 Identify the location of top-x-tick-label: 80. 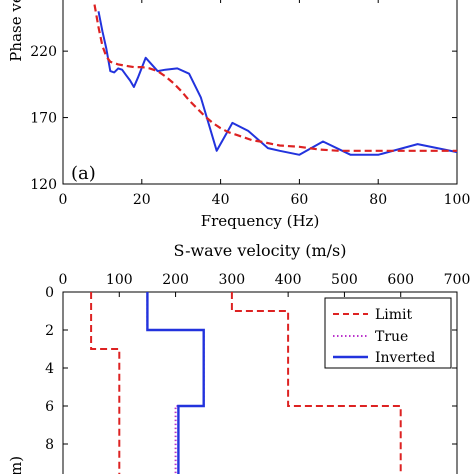
(378, 200).